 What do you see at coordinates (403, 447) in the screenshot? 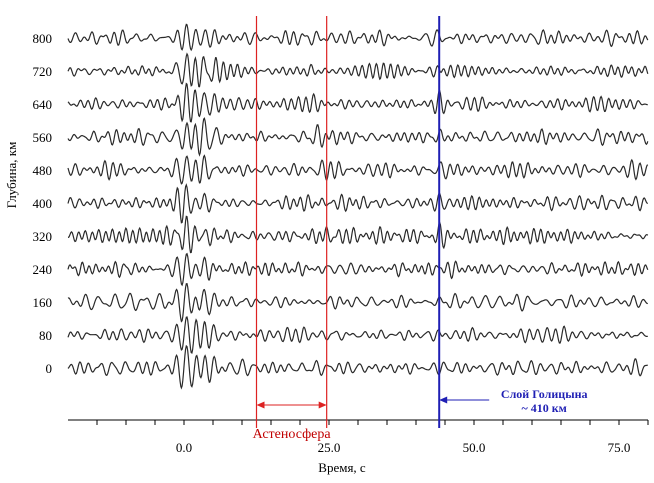
I see `x-tick-labels: 0.0 25.0 50.0 75.0` at bounding box center [403, 447].